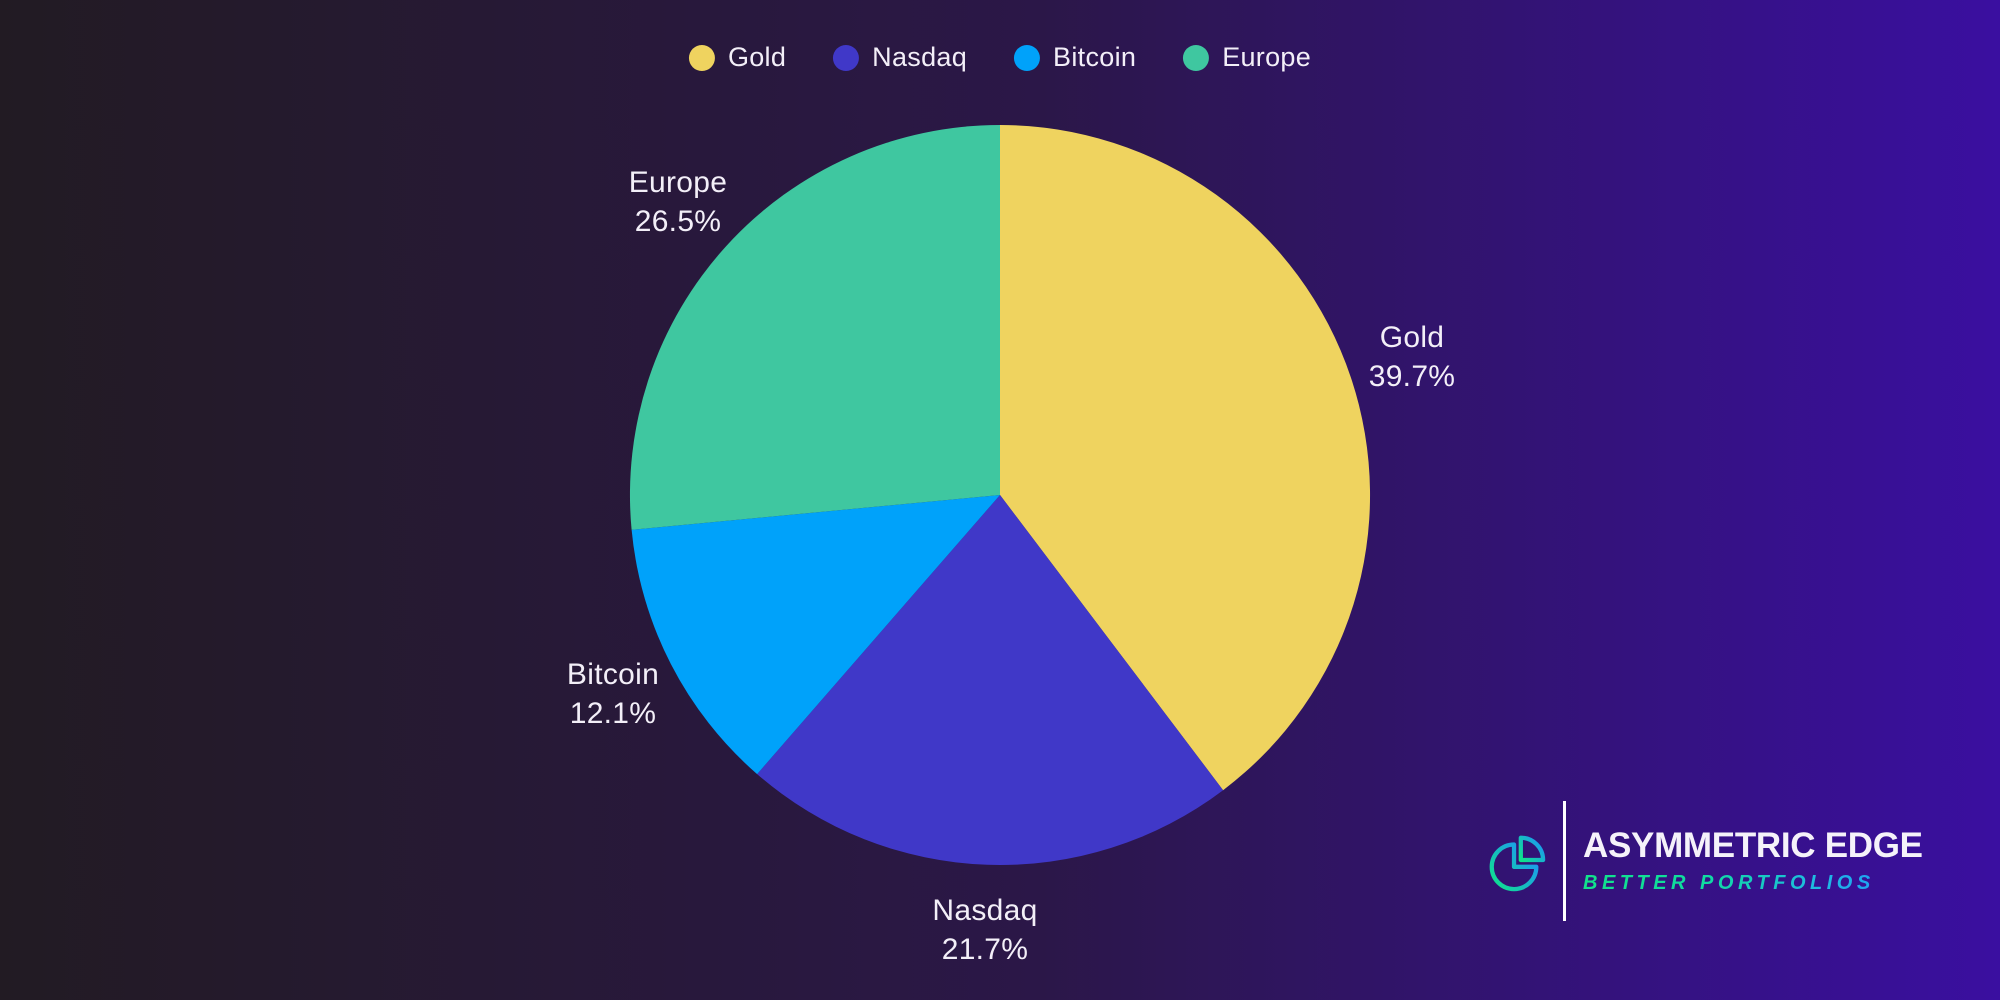 This screenshot has width=2000, height=1000. Describe the element at coordinates (1095, 57) in the screenshot. I see `legend-label-bitcoin: Bitcoin` at that location.